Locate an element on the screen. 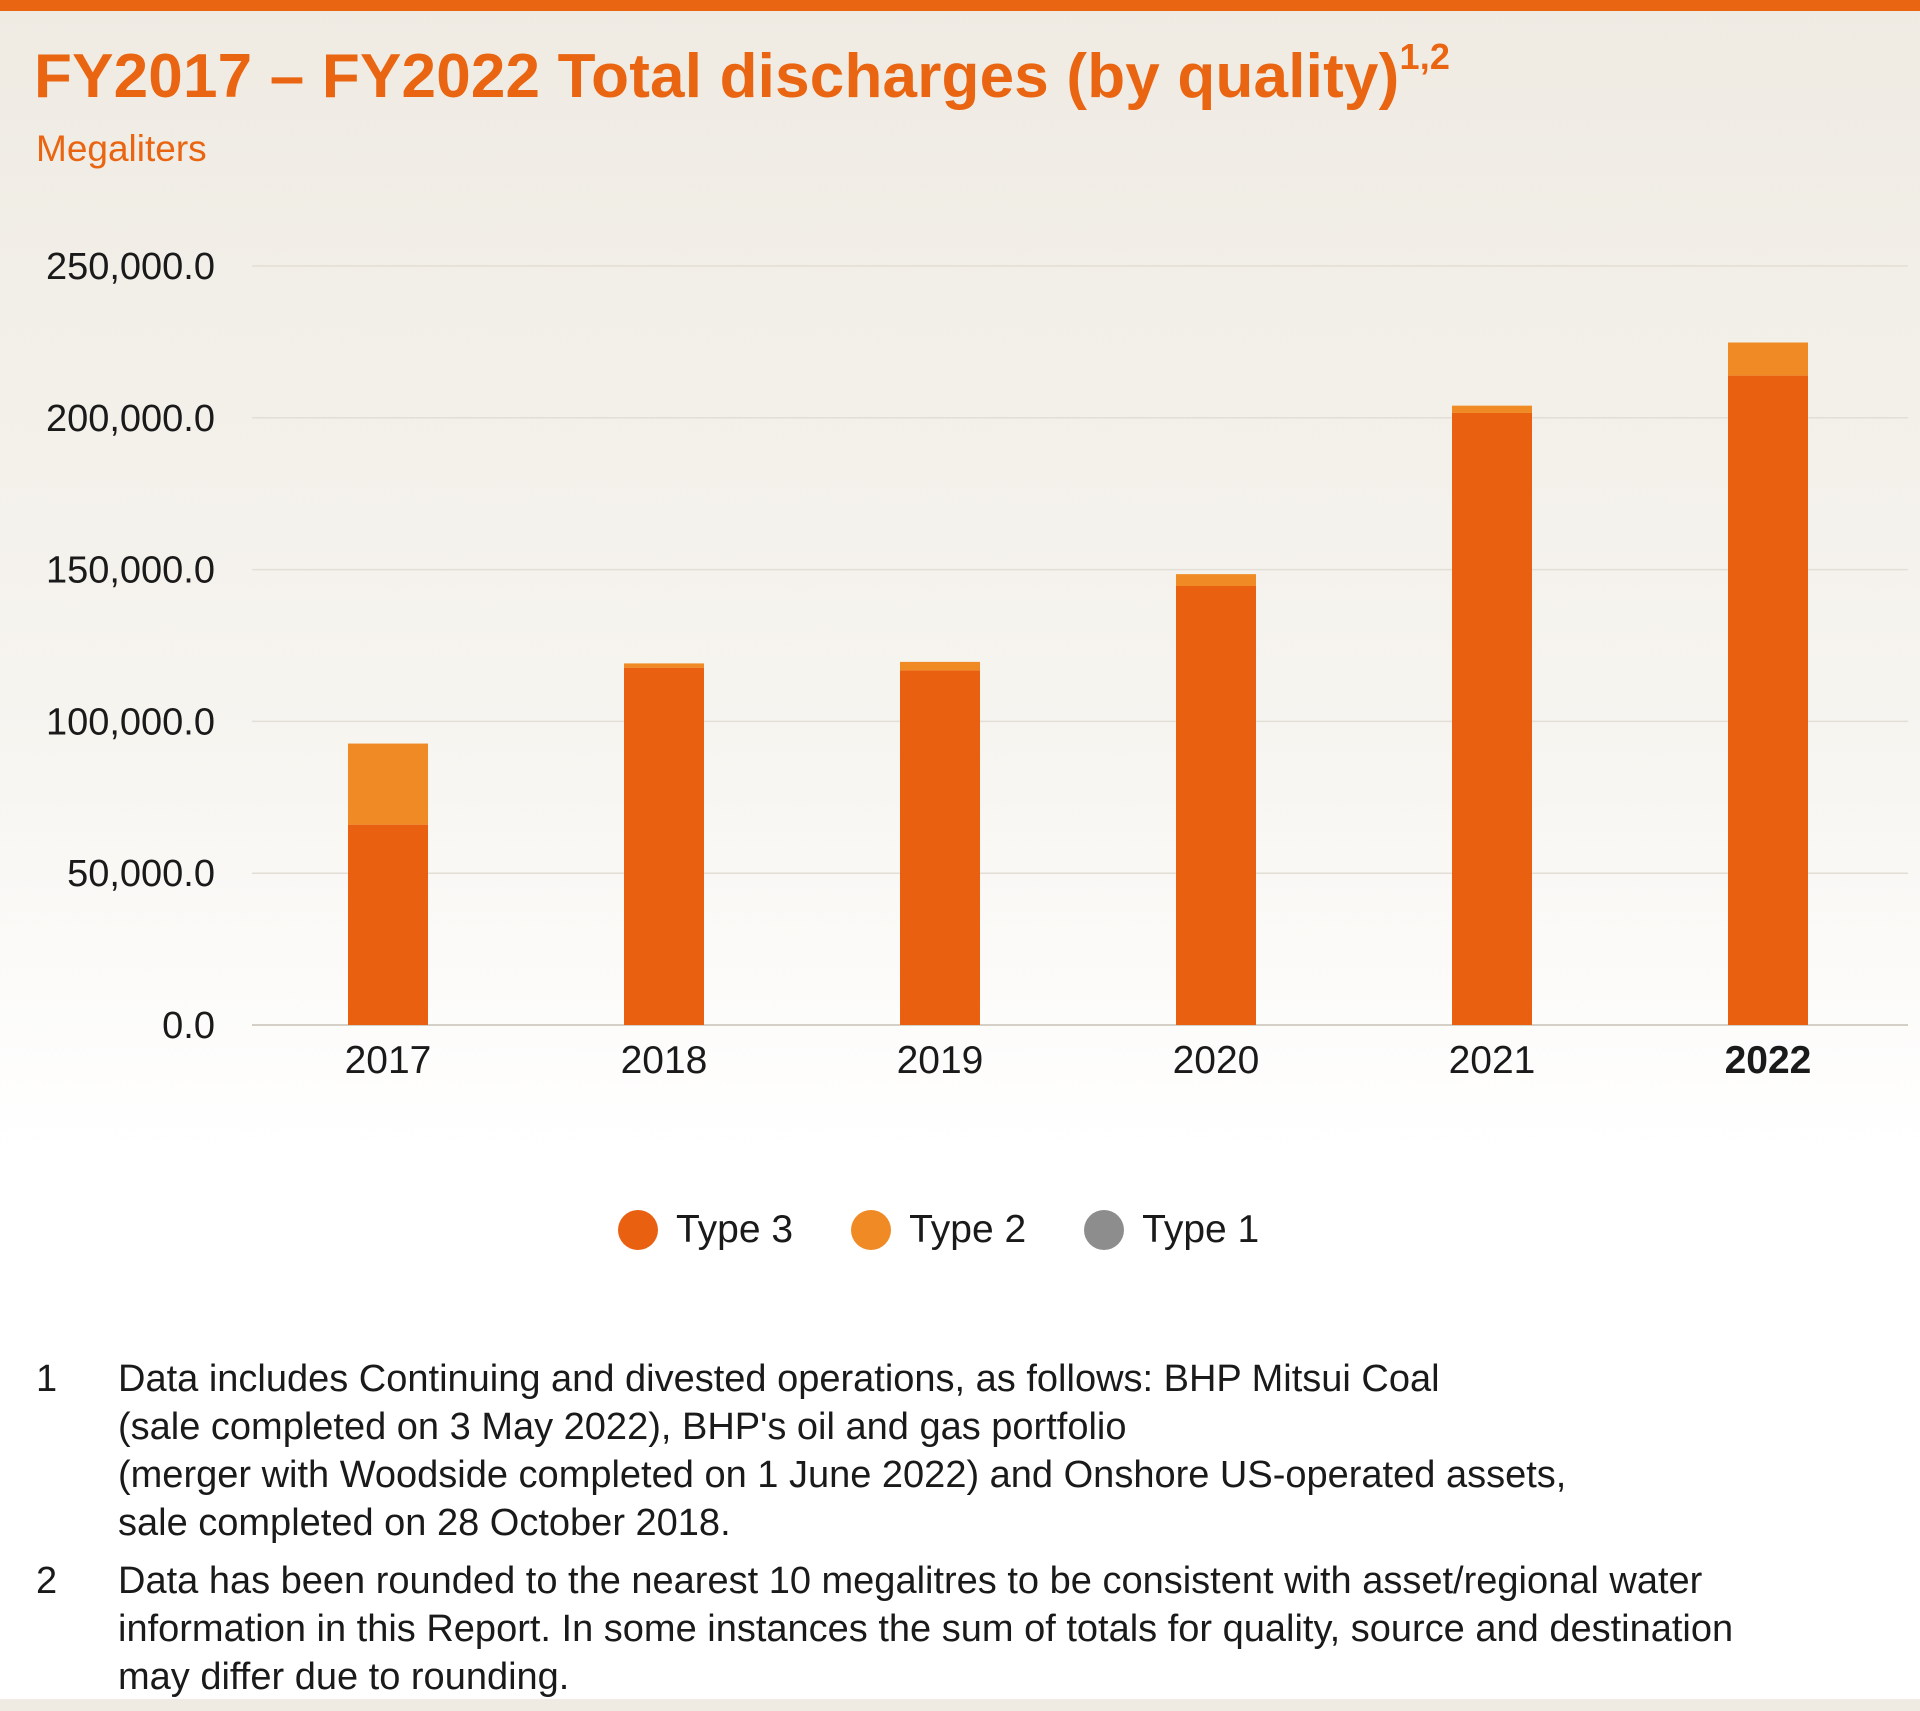  legend-item-type-2: Type 2 is located at coordinates (938, 1230).